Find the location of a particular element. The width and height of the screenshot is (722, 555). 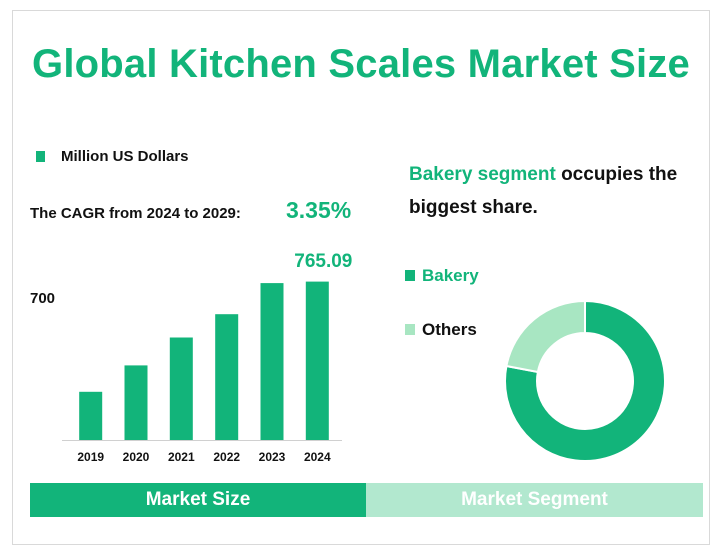

others-legend-label: Others is located at coordinates (449, 329).